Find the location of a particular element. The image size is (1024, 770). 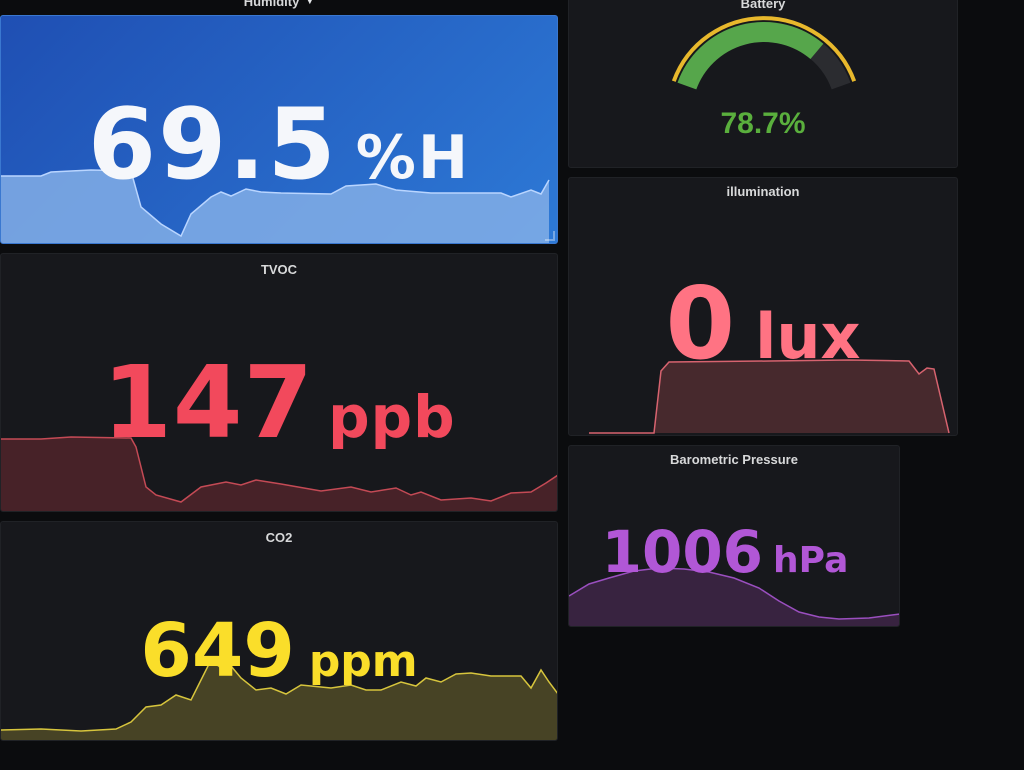

gauge-threshold-arc is located at coordinates (764, 49).